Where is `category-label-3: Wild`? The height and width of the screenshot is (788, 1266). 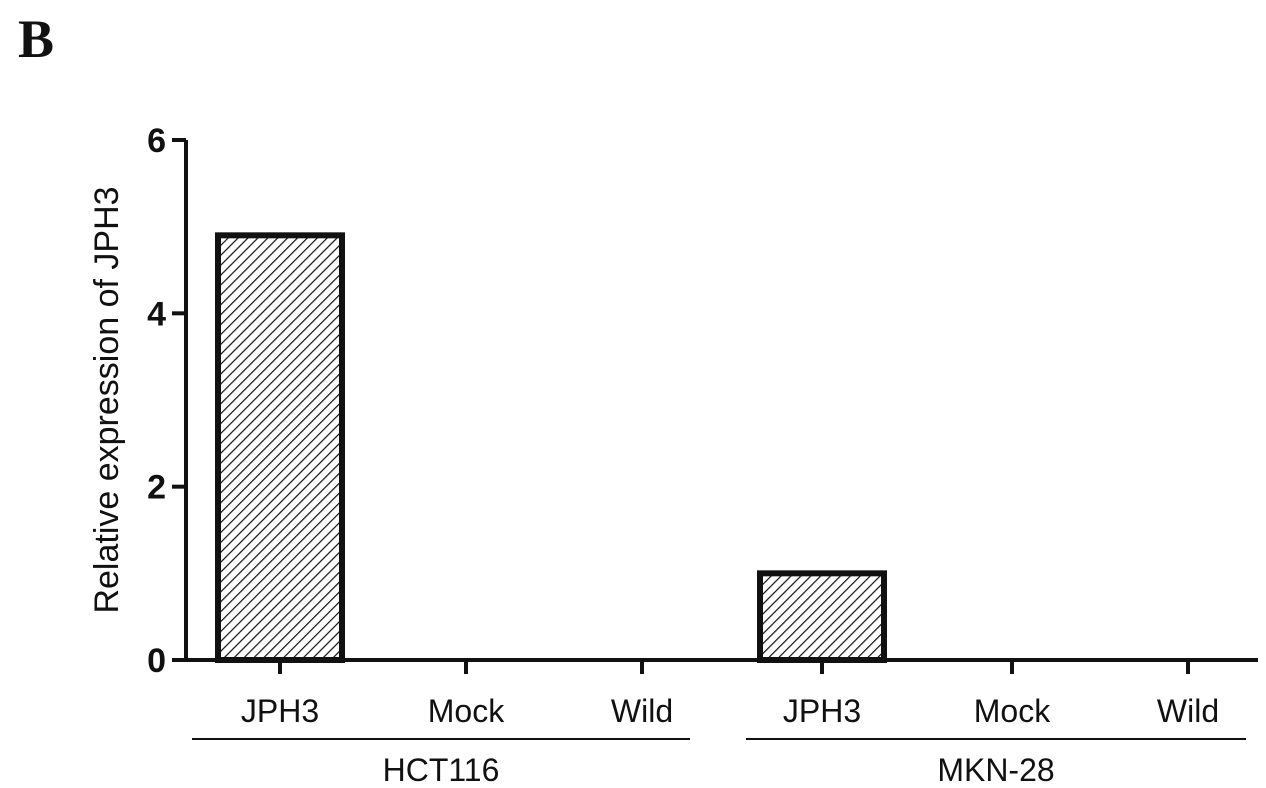
category-label-3: Wild is located at coordinates (642, 711).